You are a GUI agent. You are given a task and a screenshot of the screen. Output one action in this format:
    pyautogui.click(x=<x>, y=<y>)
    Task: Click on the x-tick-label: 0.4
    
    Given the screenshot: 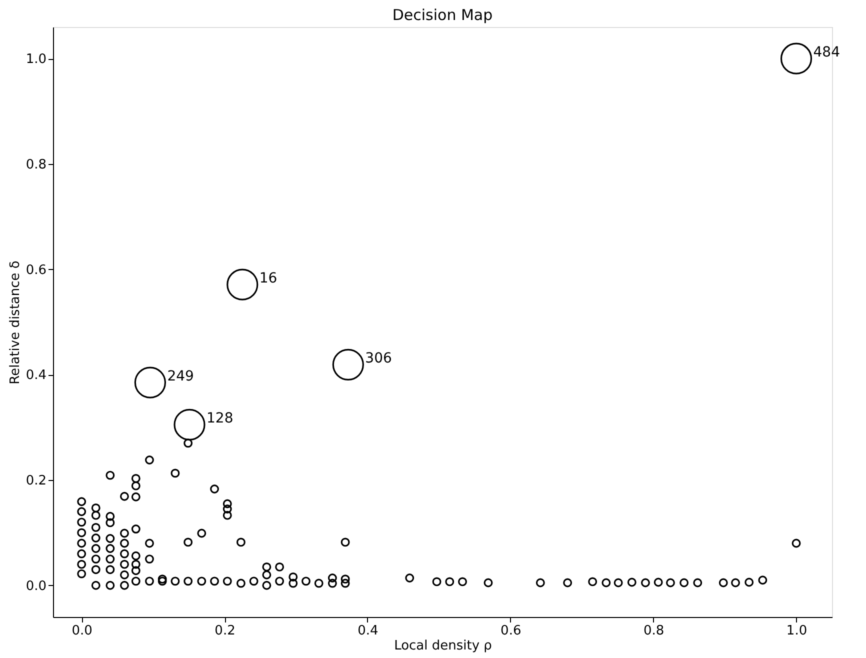 What is the action you would take?
    pyautogui.click(x=368, y=631)
    